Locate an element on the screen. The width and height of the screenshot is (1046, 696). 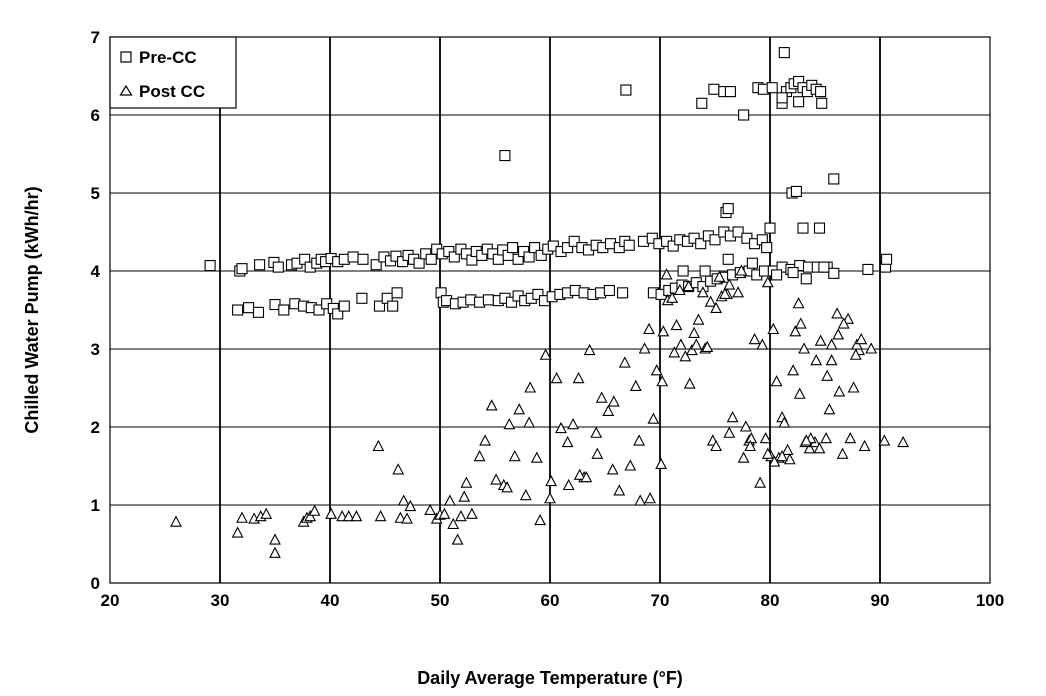
x-tick-label: 40 is located at coordinates (330, 600).